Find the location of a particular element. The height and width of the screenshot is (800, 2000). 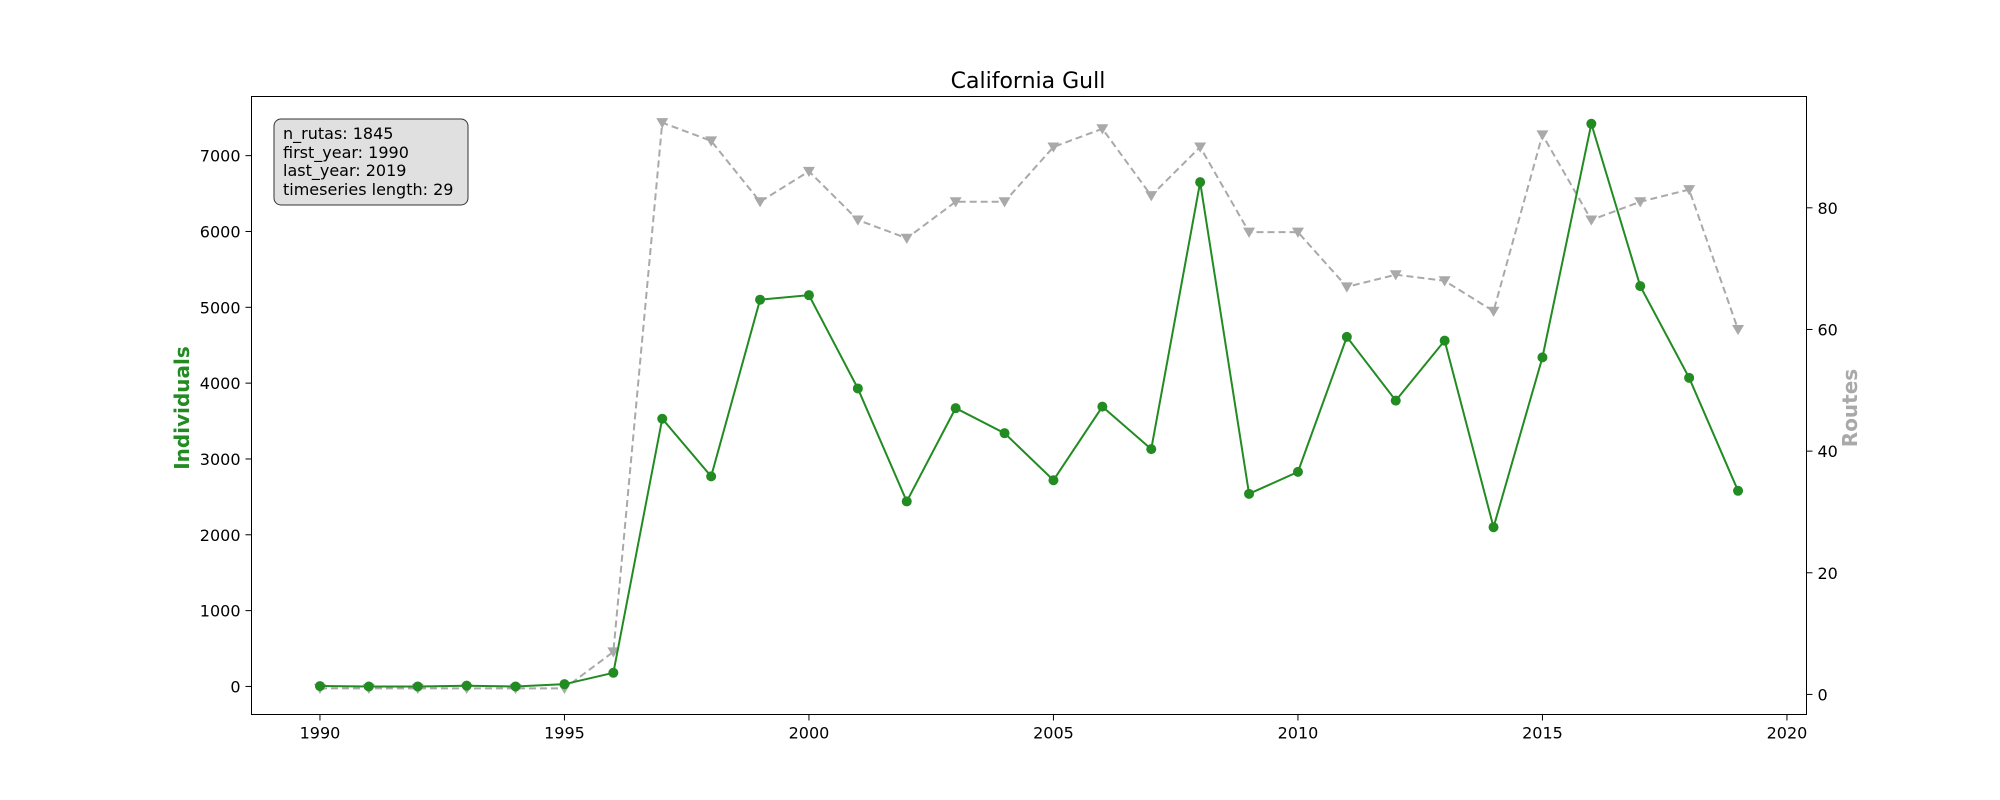

x-tick-label: 2015 is located at coordinates (1542, 733).